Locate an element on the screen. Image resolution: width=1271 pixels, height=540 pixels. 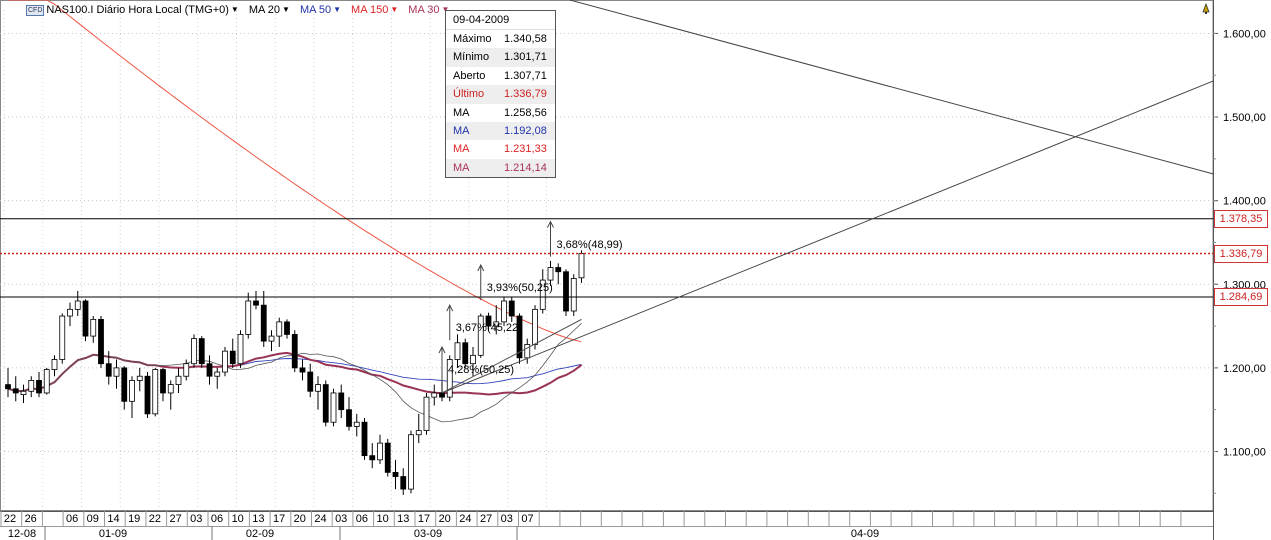
indicator-label: MA 30 is located at coordinates (424, 10).